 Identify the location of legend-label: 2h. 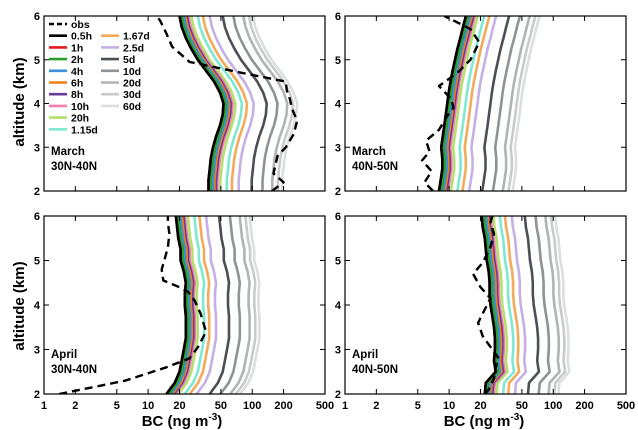
(77, 60).